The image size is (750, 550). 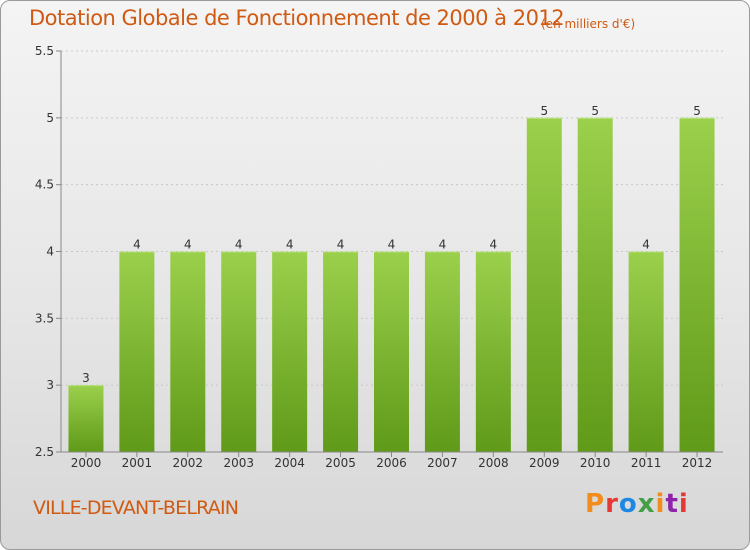 I want to click on x-tick-label: 2008, so click(x=493, y=463).